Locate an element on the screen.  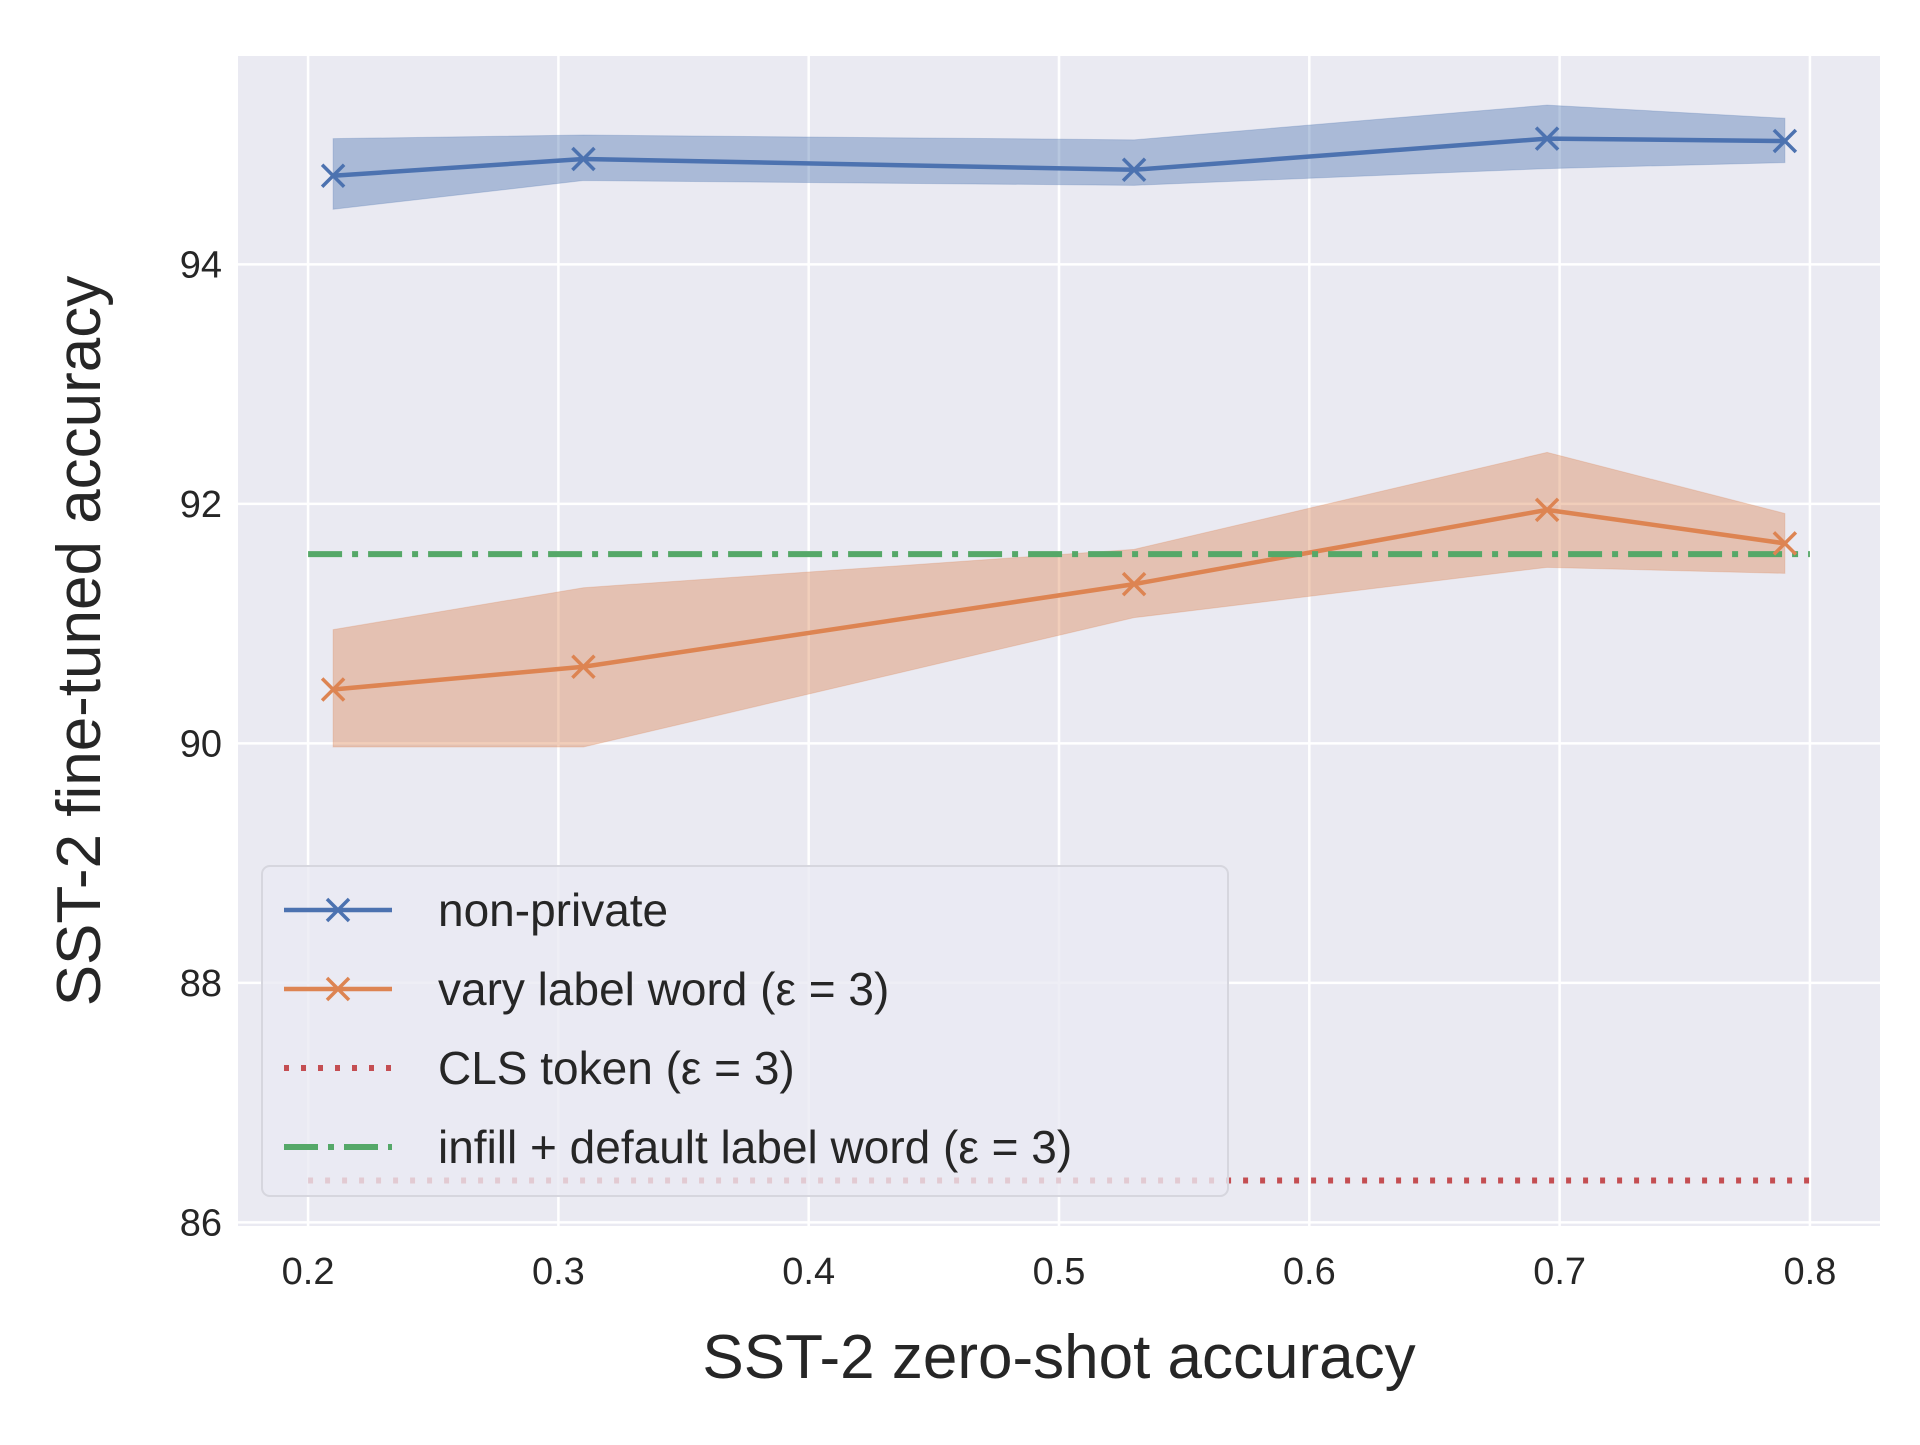
x-tick-label: 0.4 is located at coordinates (808, 1272).